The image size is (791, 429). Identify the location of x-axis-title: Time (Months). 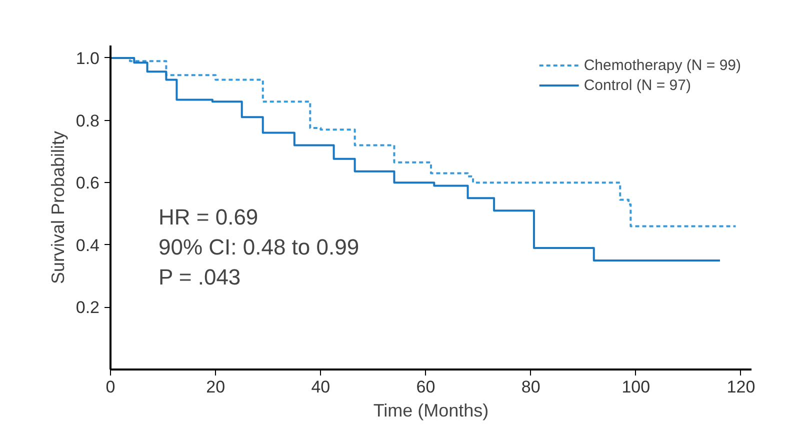
(431, 410).